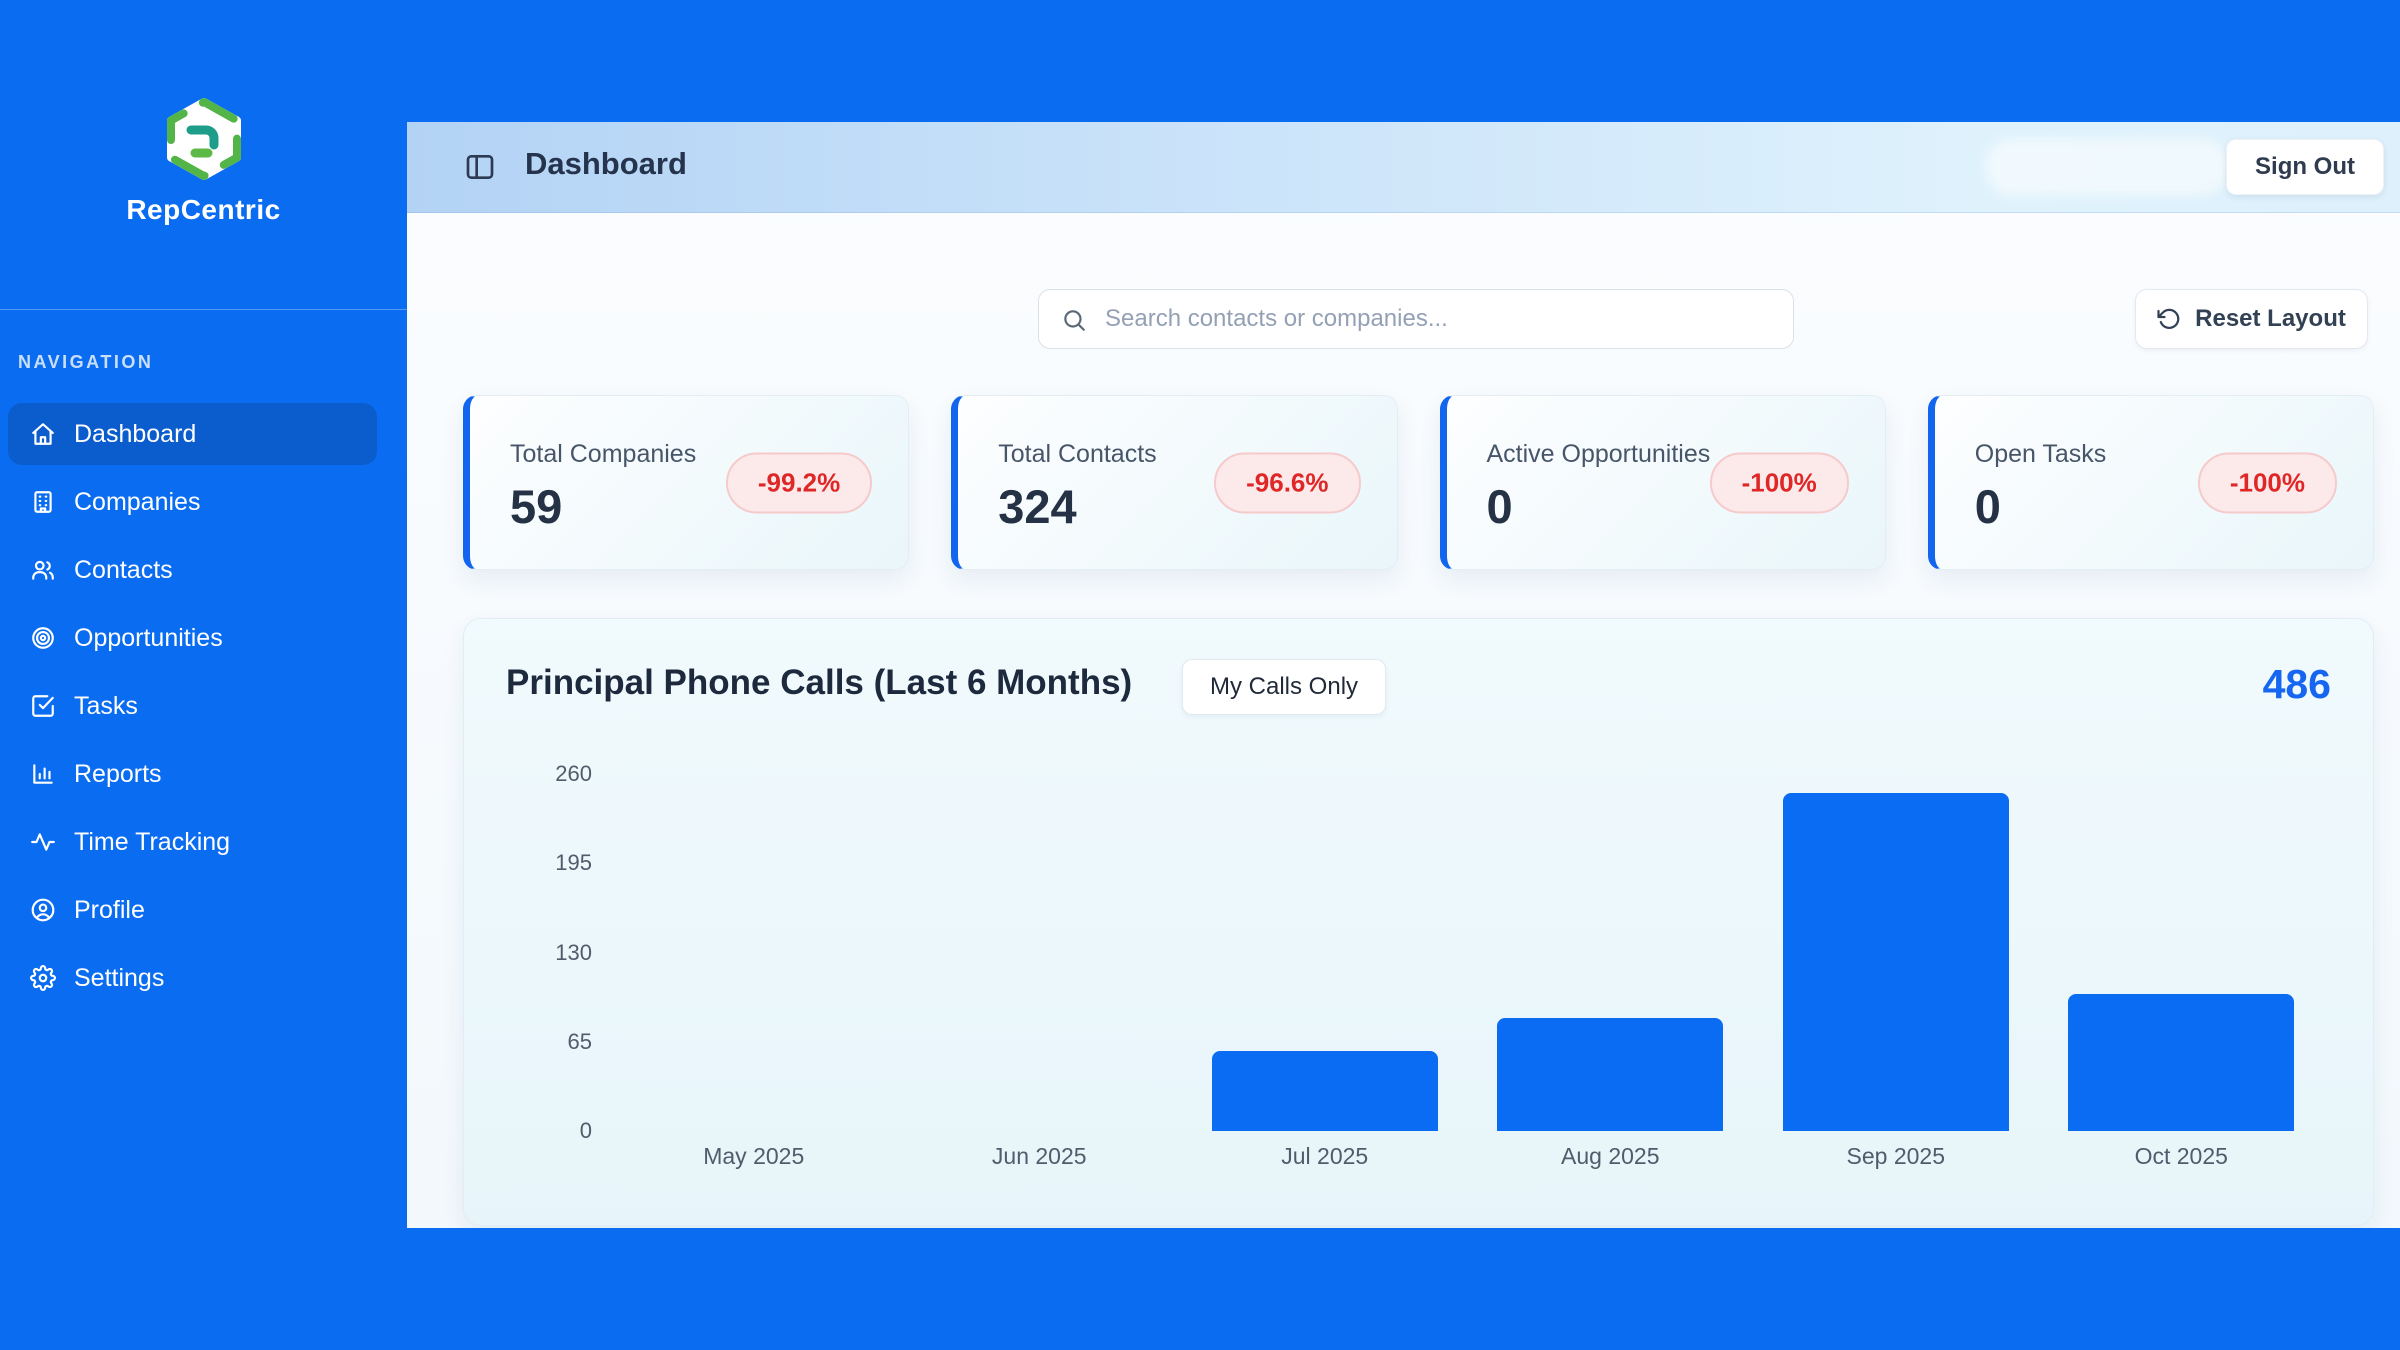  What do you see at coordinates (192, 774) in the screenshot?
I see `sidebar-item-reports: Reports` at bounding box center [192, 774].